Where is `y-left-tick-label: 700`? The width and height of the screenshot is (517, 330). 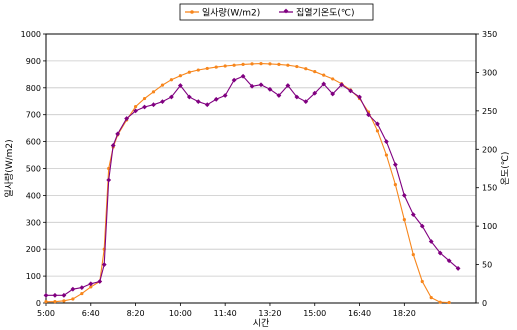
y-left-tick-label: 700 is located at coordinates (33, 115).